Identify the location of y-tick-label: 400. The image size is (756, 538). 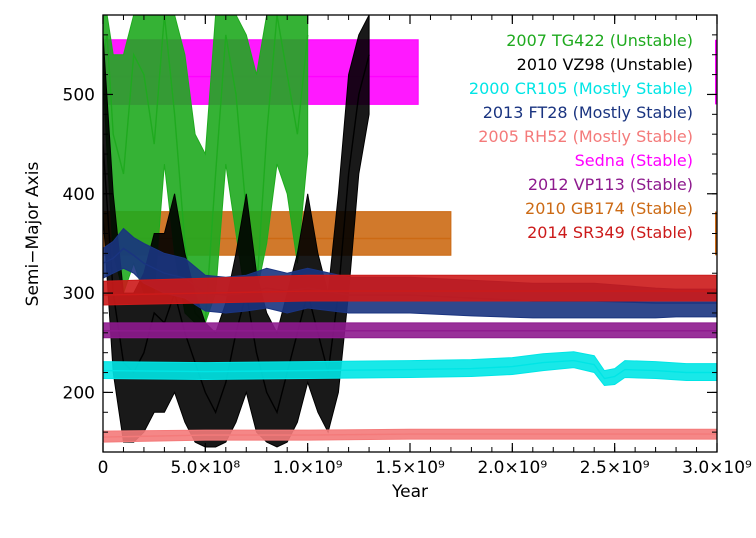
(79, 195).